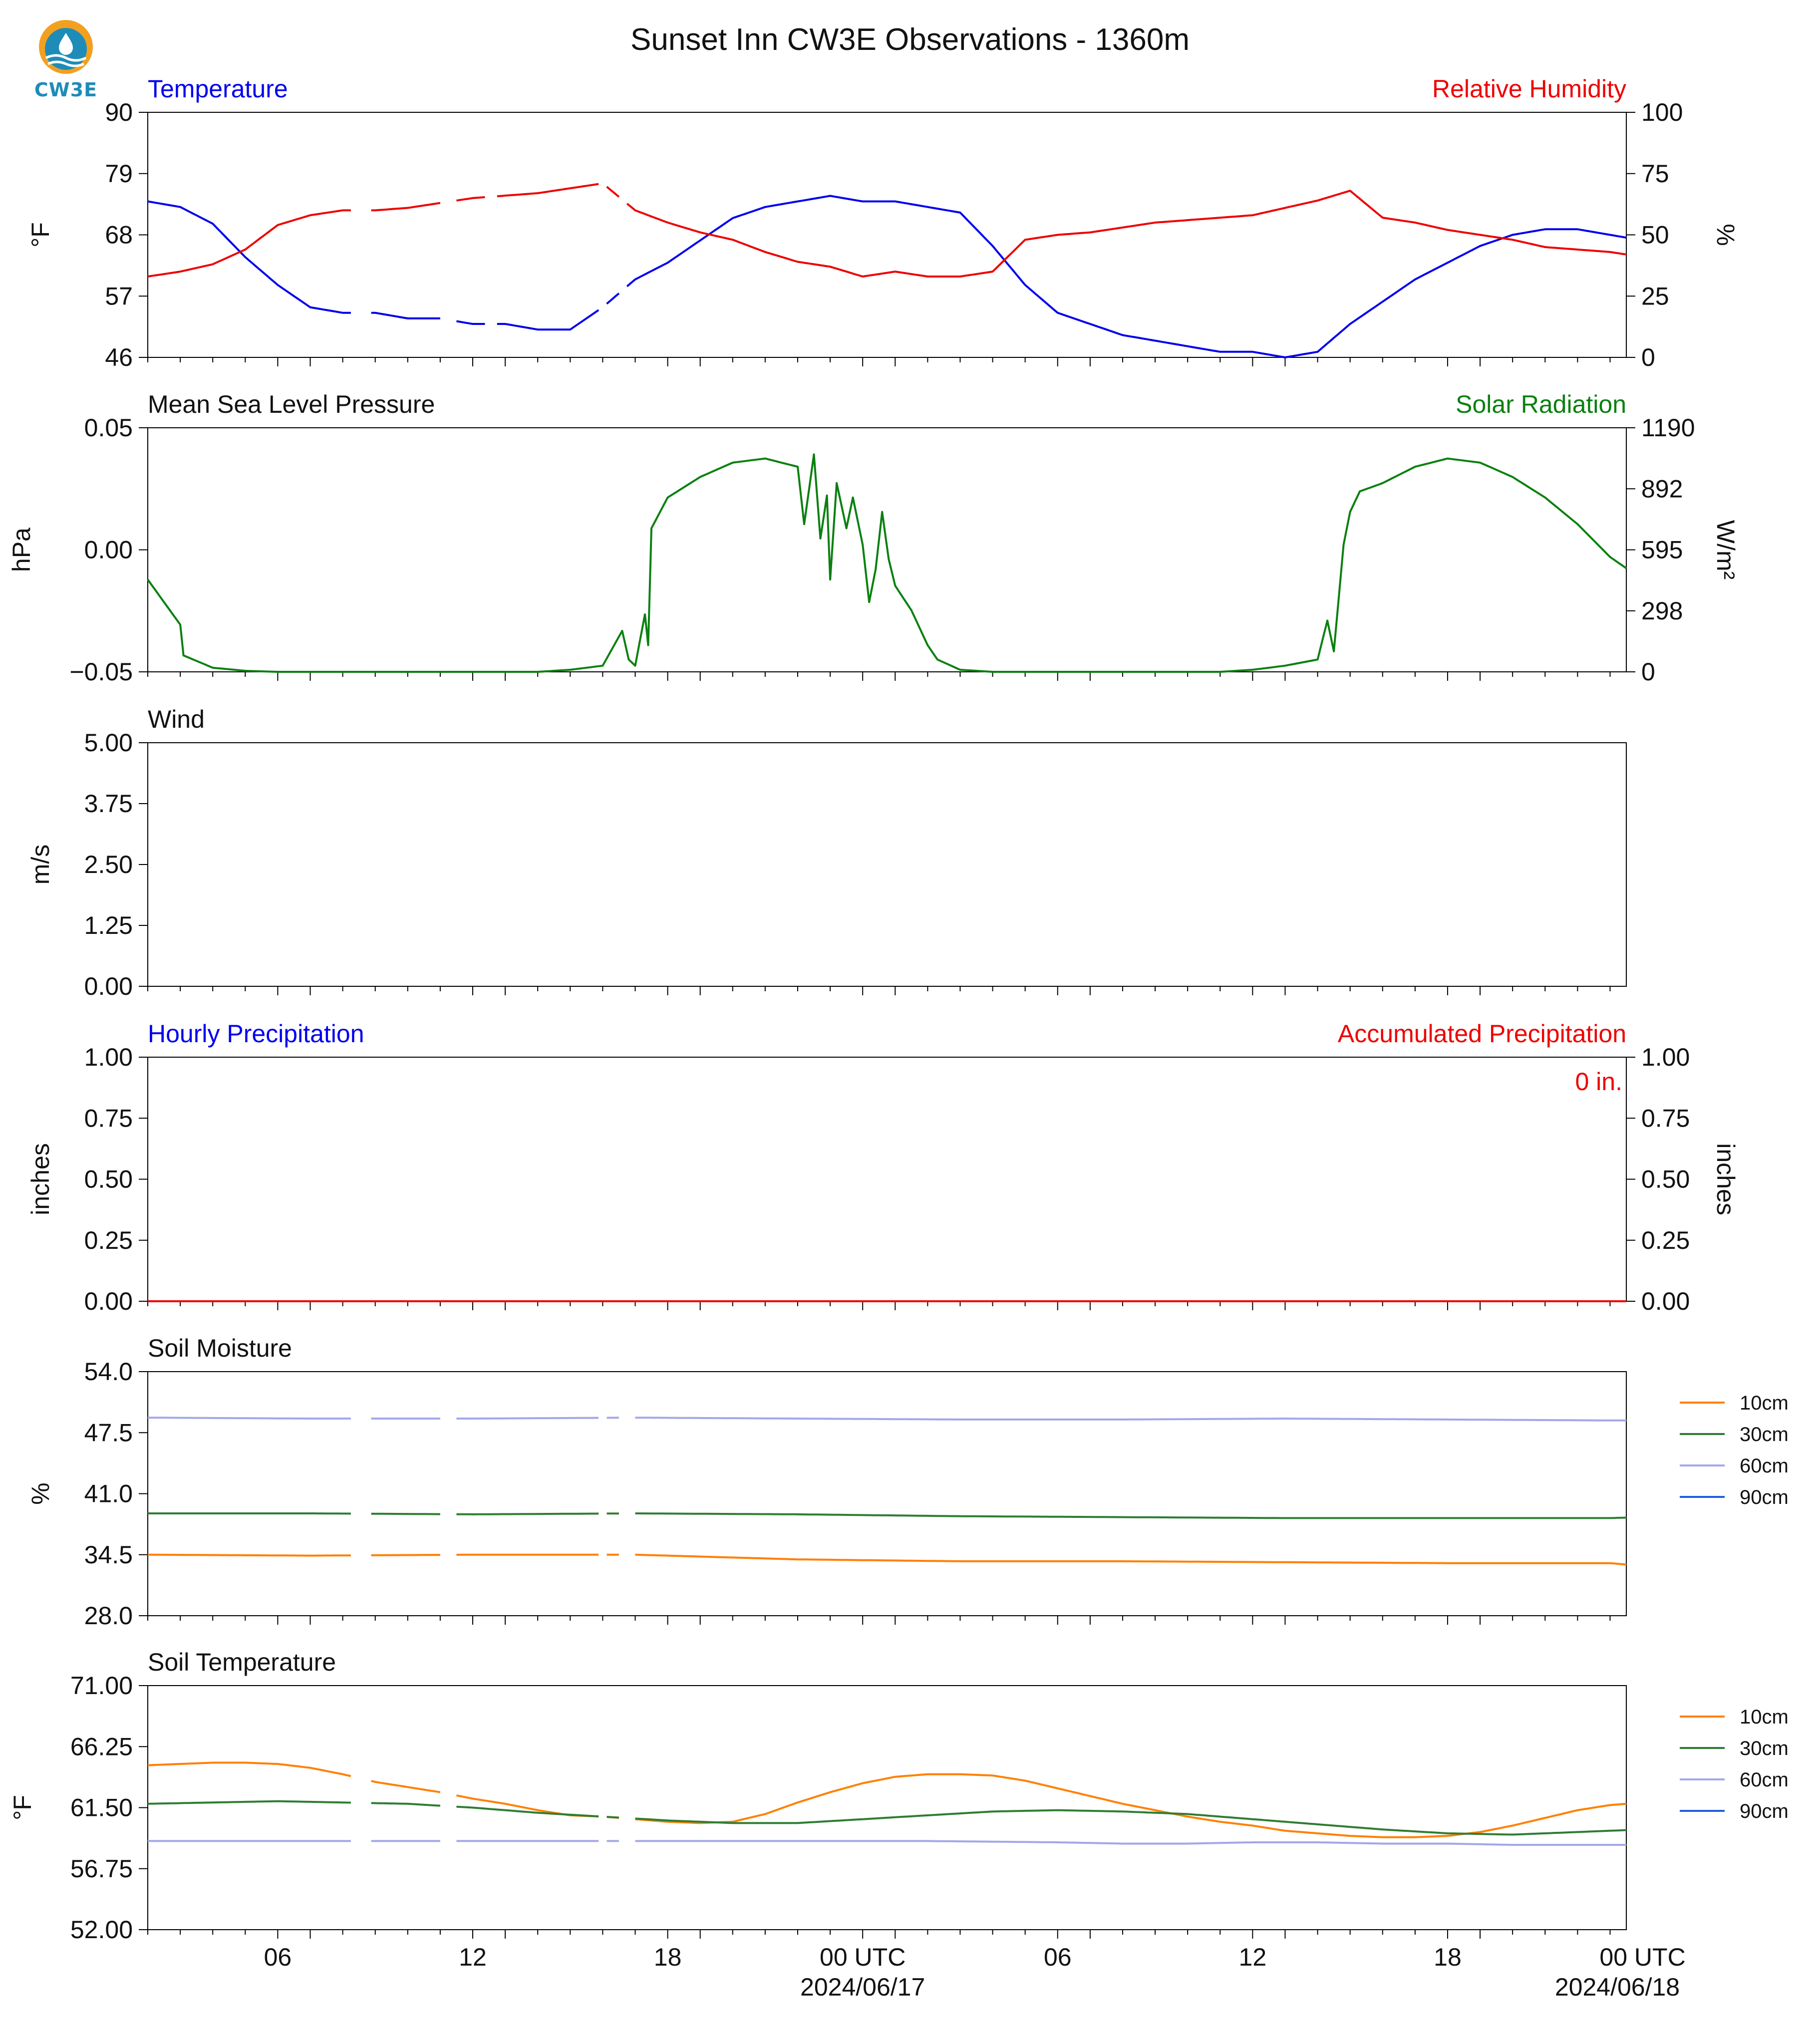 The width and height of the screenshot is (1820, 2028). I want to click on panel-title-left: Soil Moisture, so click(220, 1348).